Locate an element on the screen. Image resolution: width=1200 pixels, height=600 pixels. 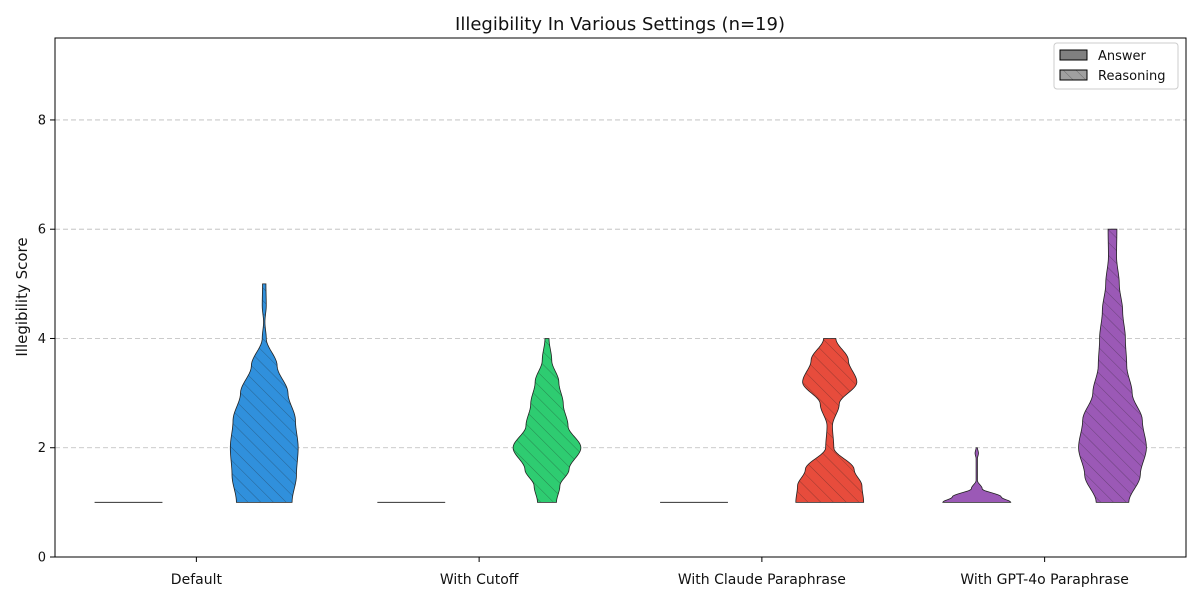
legend-label-answer: Answer is located at coordinates (1122, 56).